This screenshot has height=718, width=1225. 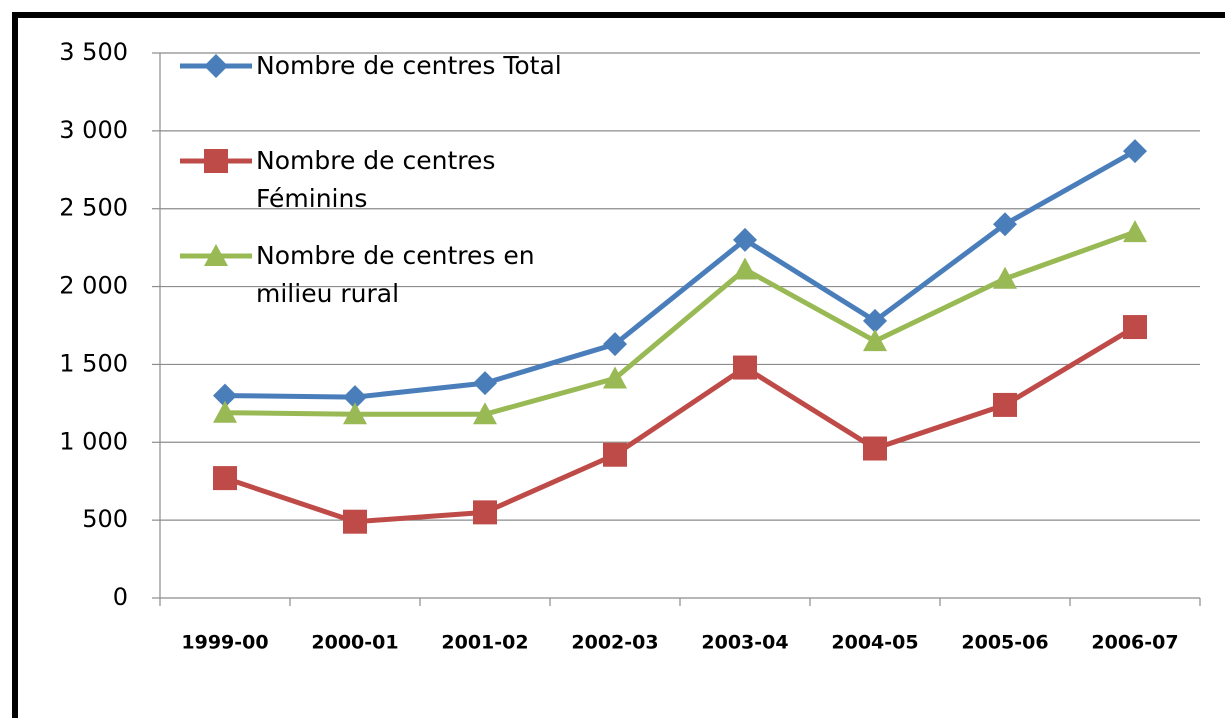 What do you see at coordinates (1004, 643) in the screenshot?
I see `x-tick-label: 2005-06` at bounding box center [1004, 643].